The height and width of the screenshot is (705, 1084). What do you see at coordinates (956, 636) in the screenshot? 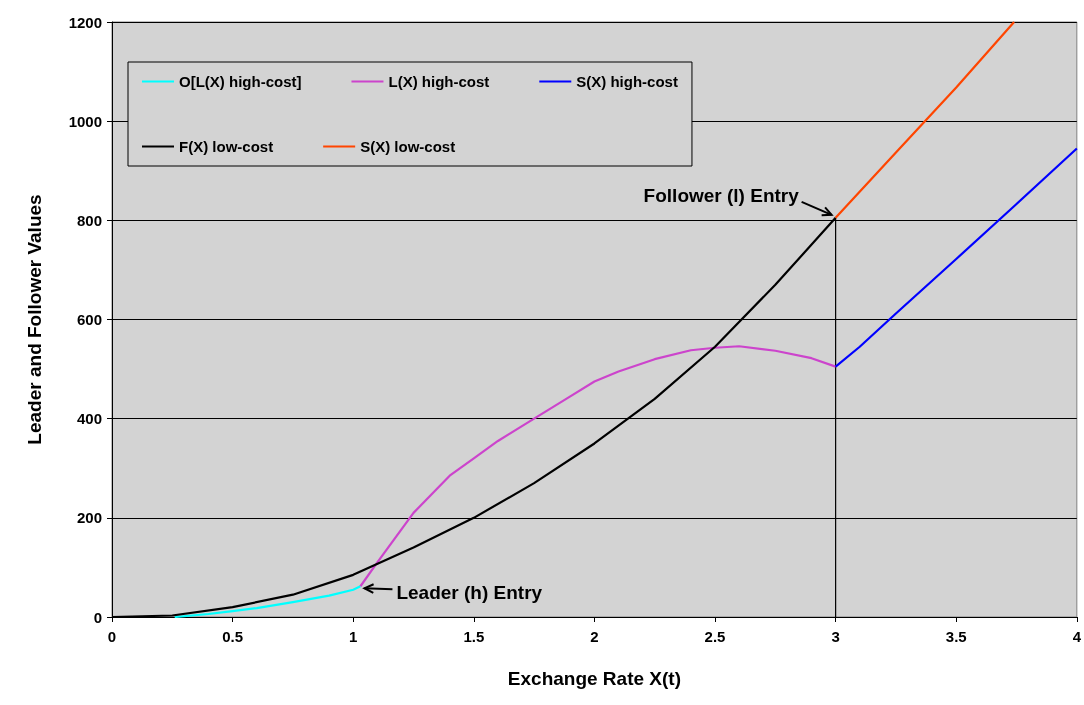
I see `x-tick-label: 3.5` at bounding box center [956, 636].